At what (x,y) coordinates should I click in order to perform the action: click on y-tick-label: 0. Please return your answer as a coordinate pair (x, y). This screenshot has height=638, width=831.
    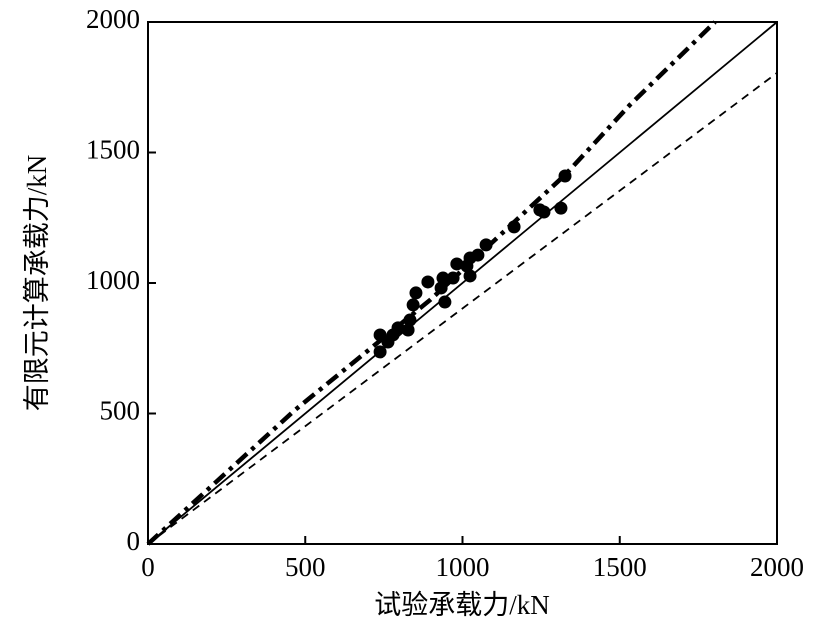
    Looking at the image, I should click on (134, 541).